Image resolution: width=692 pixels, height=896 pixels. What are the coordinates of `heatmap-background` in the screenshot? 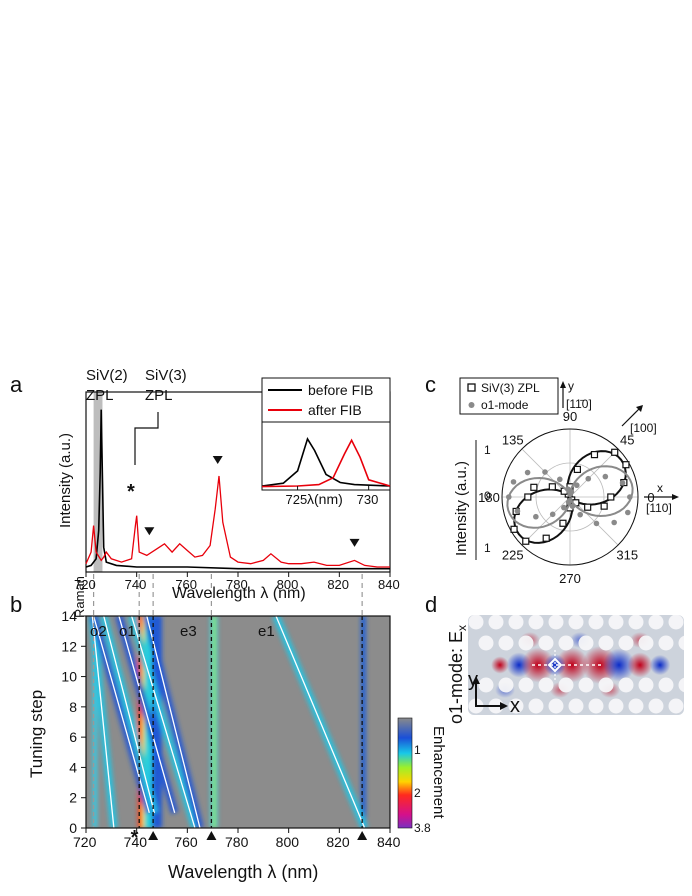 It's located at (238, 722).